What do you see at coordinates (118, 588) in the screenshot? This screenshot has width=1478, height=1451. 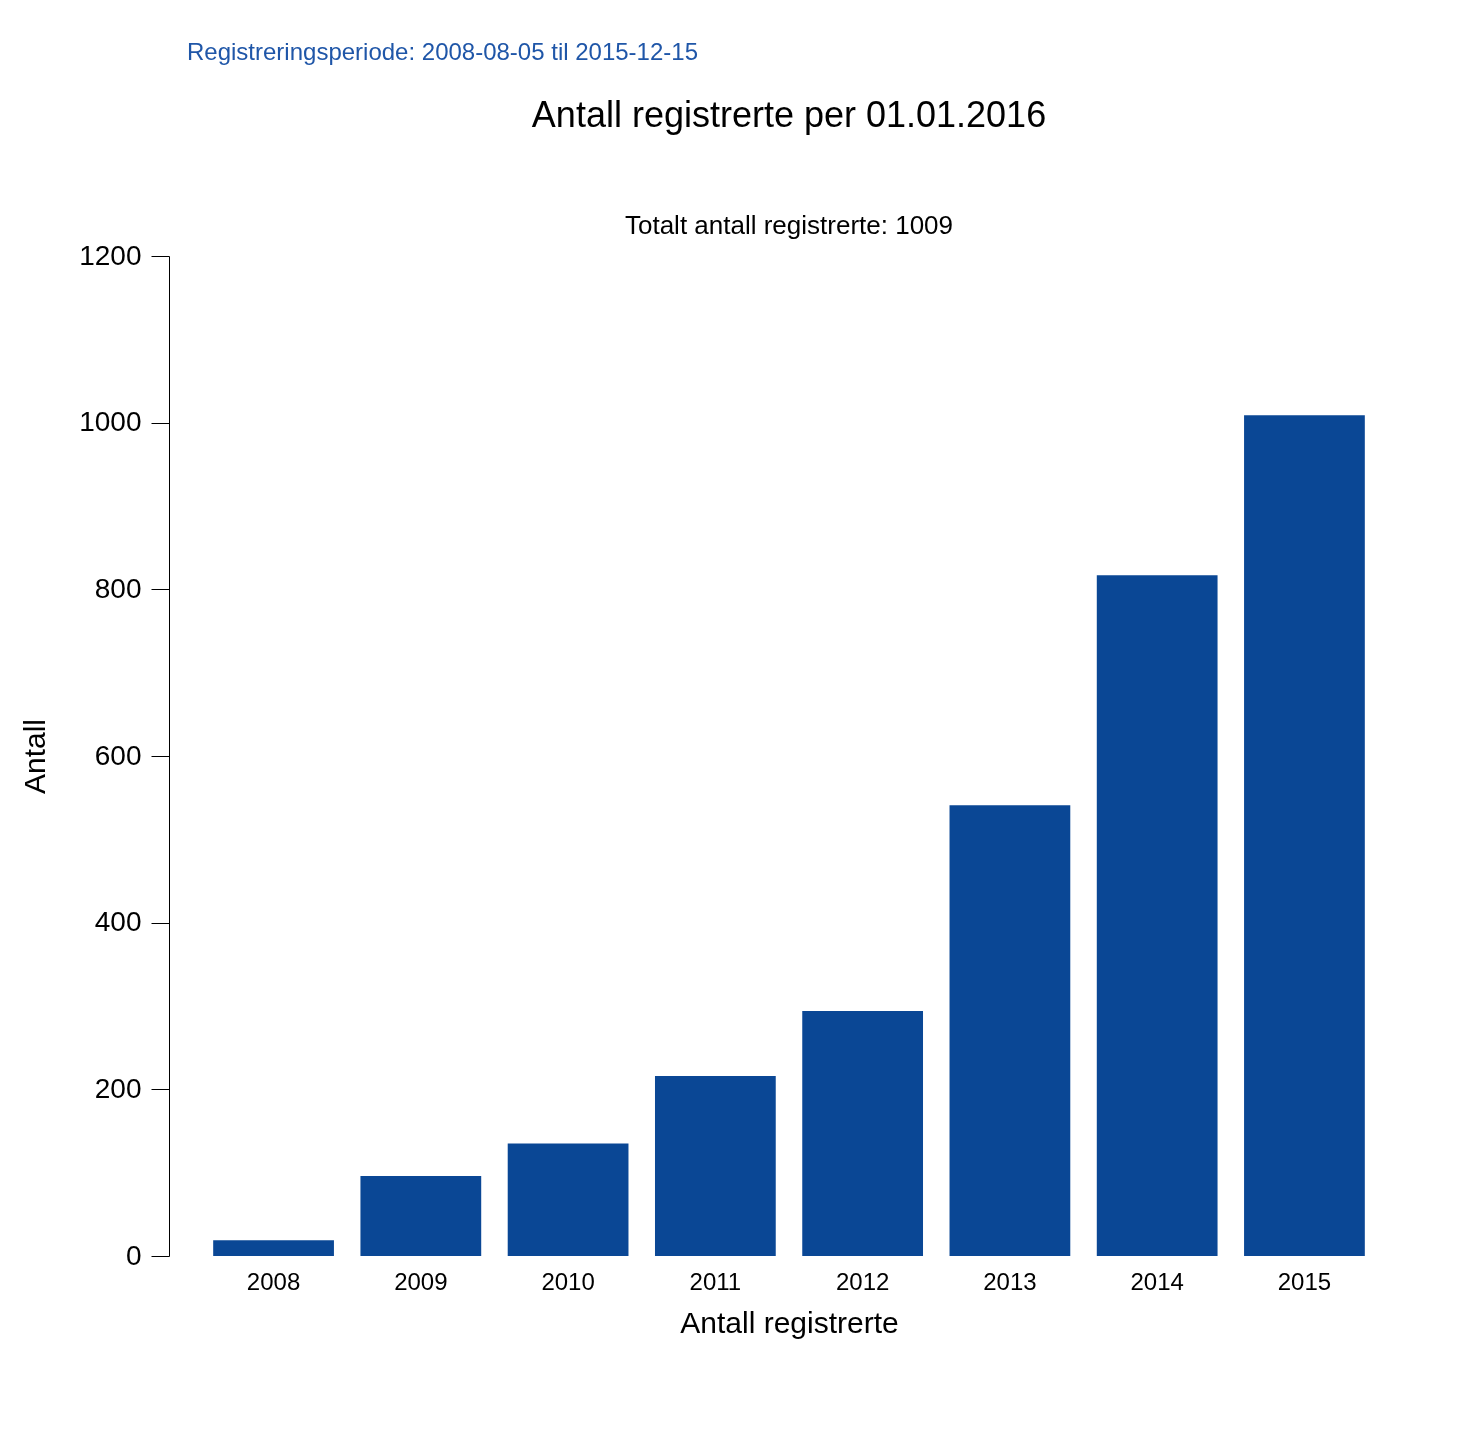 I see `y-tick-label: 800` at bounding box center [118, 588].